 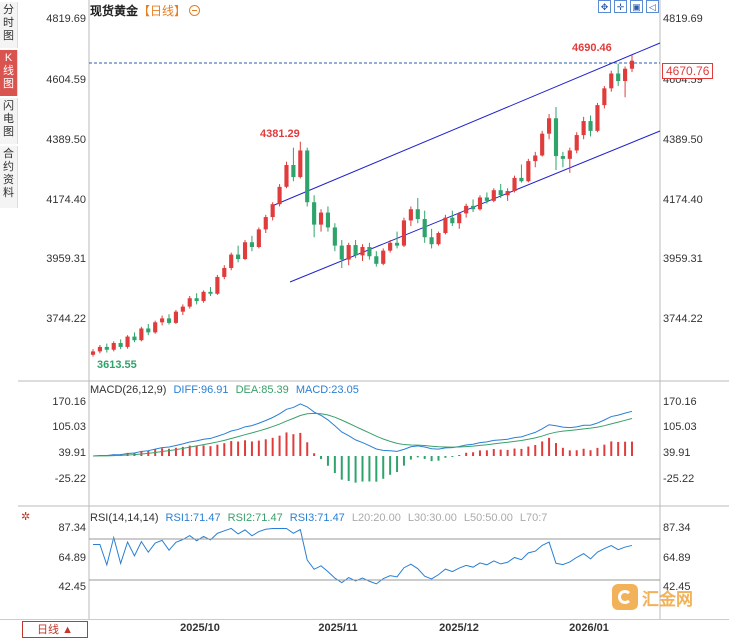 I want to click on chart-toolbar: ✥ ✛ ▣ ◁, so click(x=628, y=6).